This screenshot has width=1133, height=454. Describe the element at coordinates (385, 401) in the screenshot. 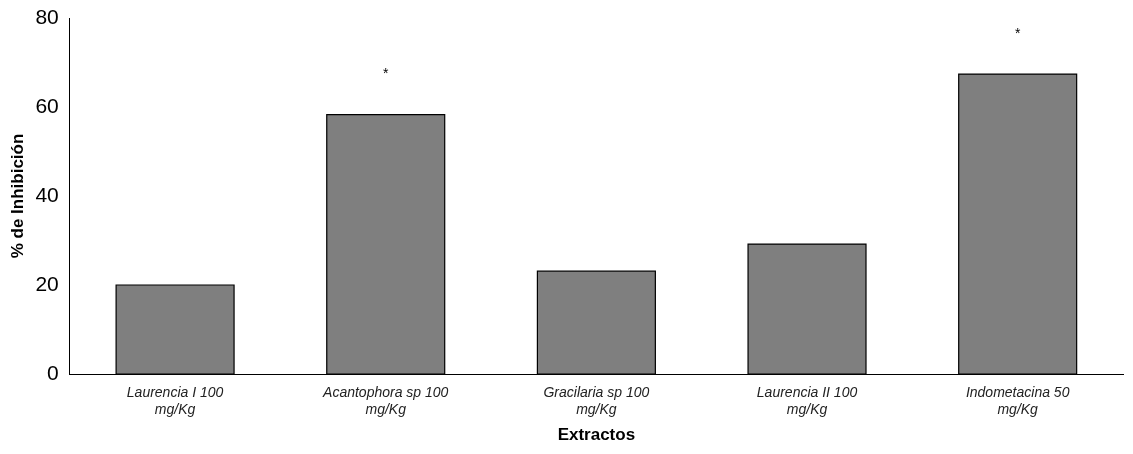

I see `x-tick-label: Acantophora sp 100 mg/Kg` at that location.